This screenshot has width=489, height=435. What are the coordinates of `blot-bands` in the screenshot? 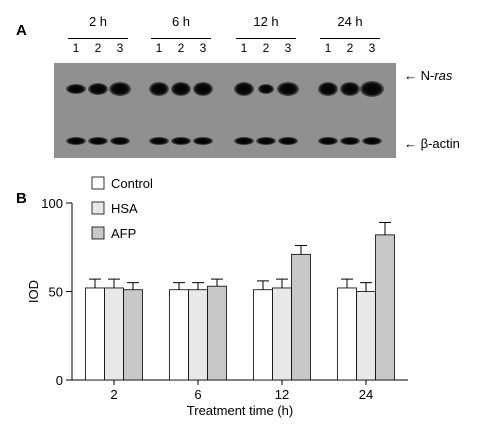 It's located at (225, 113).